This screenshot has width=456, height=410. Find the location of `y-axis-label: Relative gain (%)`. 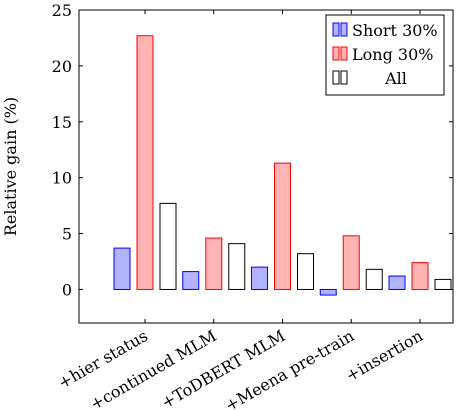

y-axis-label: Relative gain (%) is located at coordinates (10, 166).